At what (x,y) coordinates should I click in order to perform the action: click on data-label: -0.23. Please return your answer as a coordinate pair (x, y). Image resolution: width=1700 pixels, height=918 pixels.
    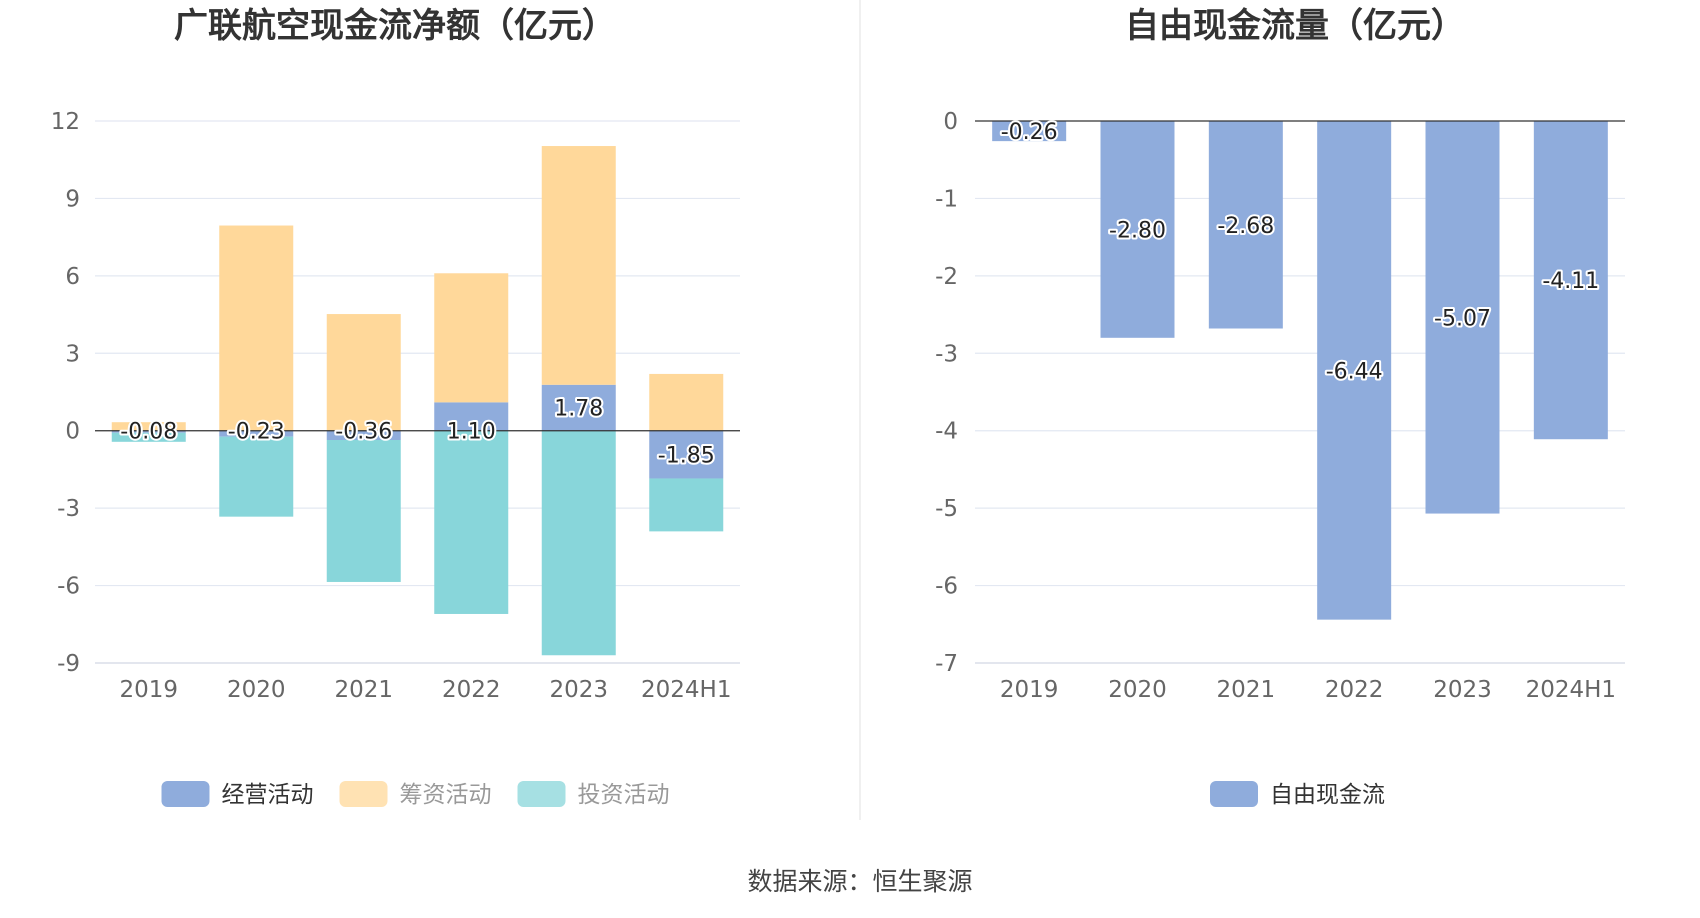
    Looking at the image, I should click on (256, 432).